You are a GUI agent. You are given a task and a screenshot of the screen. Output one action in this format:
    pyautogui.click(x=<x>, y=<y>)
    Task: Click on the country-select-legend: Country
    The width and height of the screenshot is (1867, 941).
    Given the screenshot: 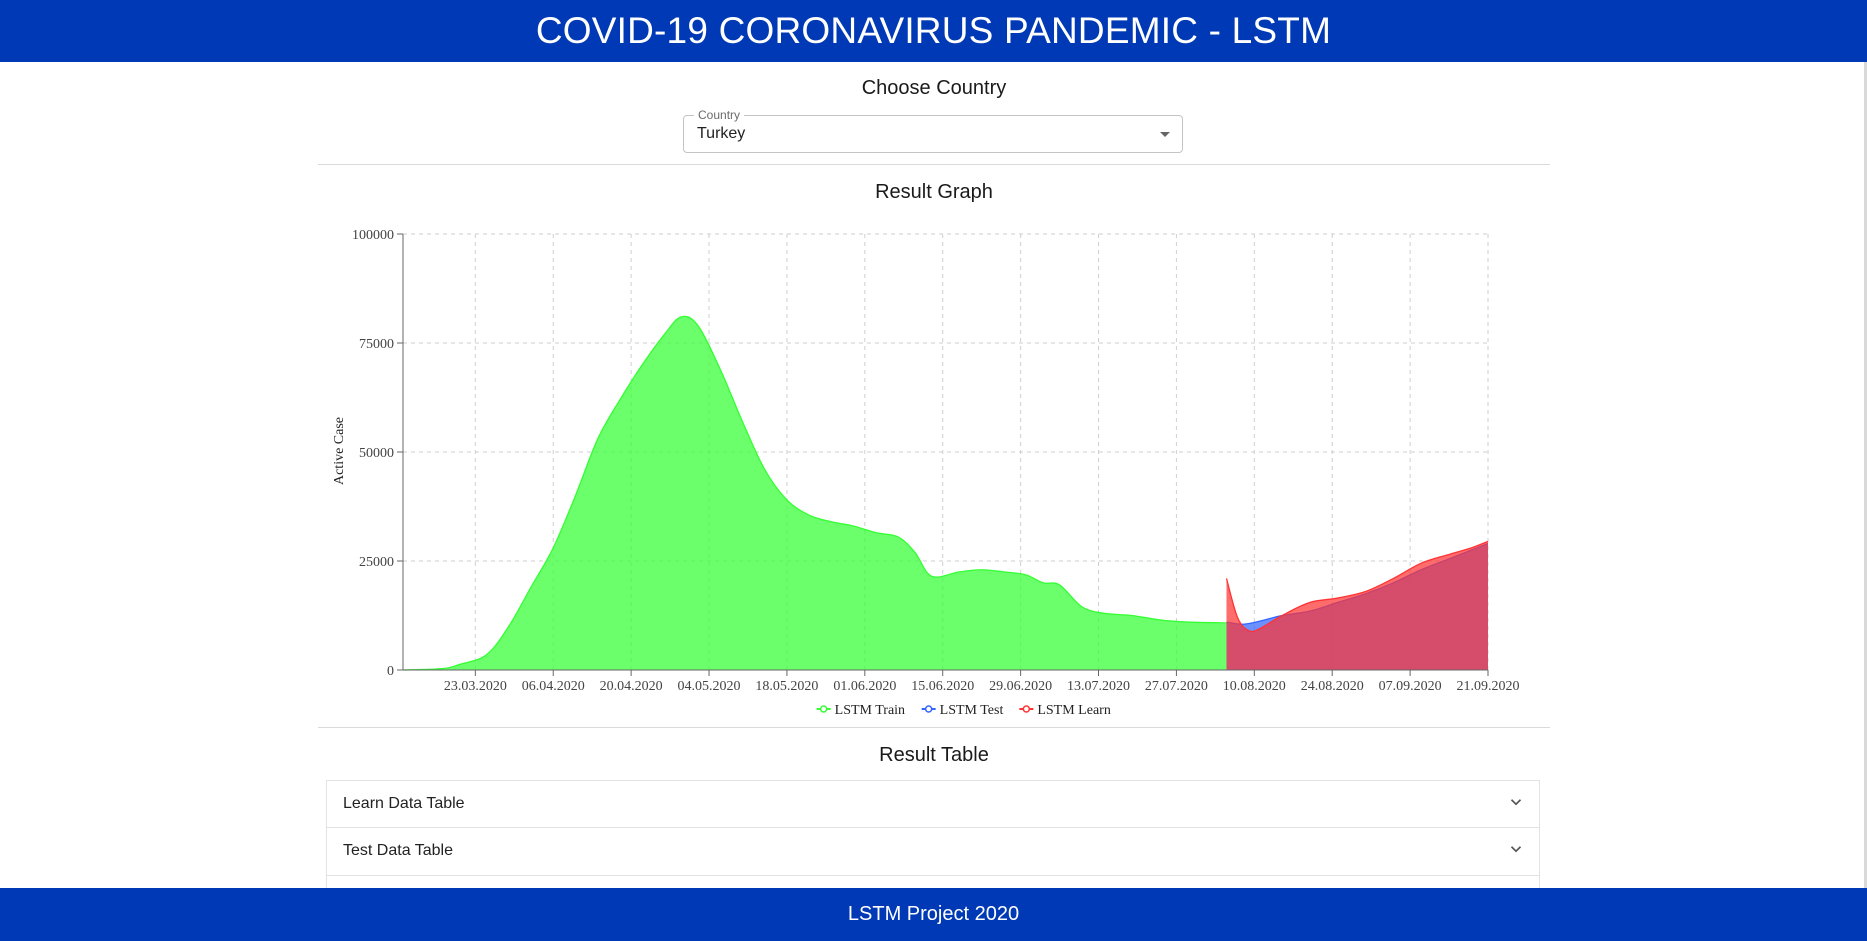 What is the action you would take?
    pyautogui.click(x=719, y=115)
    